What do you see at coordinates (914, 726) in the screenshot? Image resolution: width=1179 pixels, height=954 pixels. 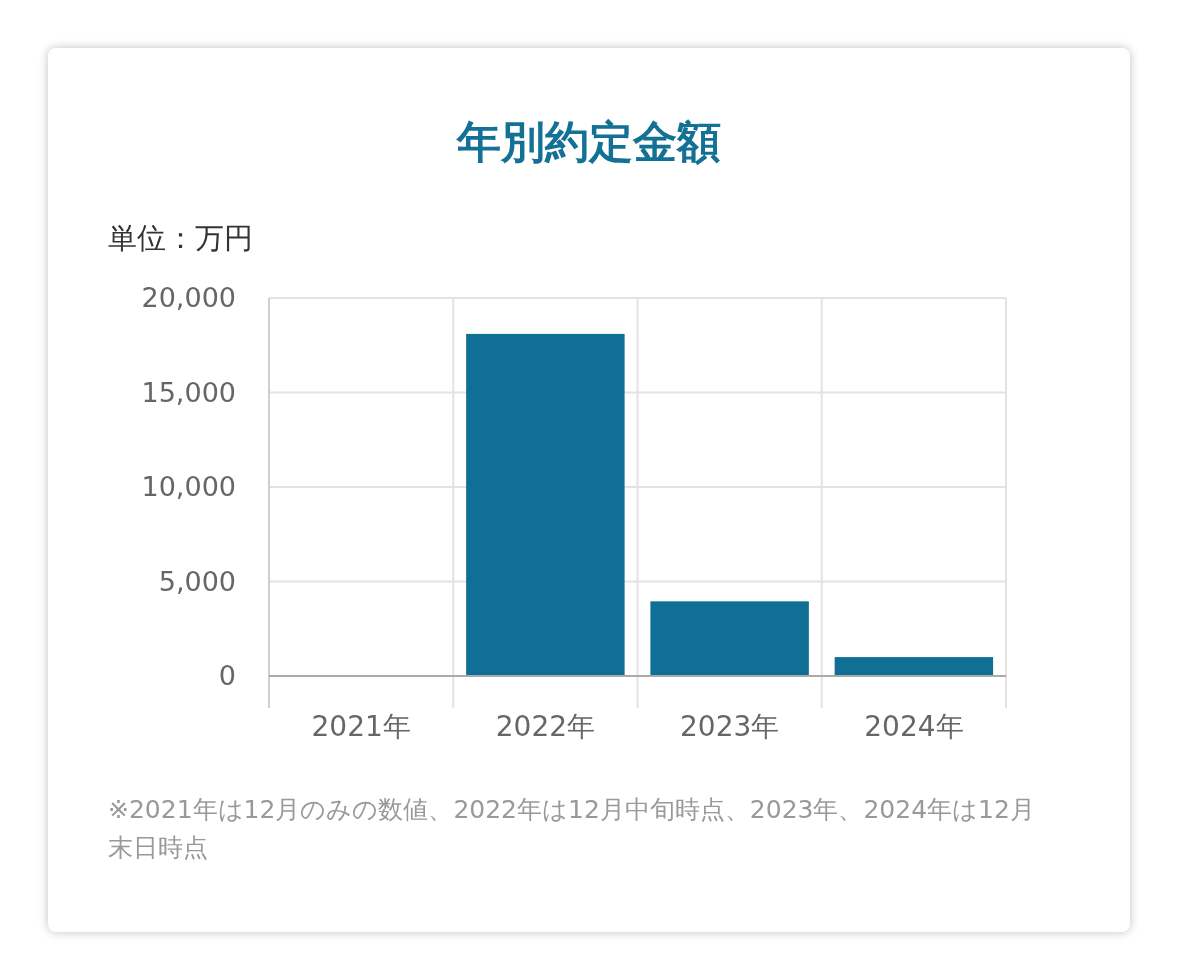 I see `x-tick-label: 2024年` at bounding box center [914, 726].